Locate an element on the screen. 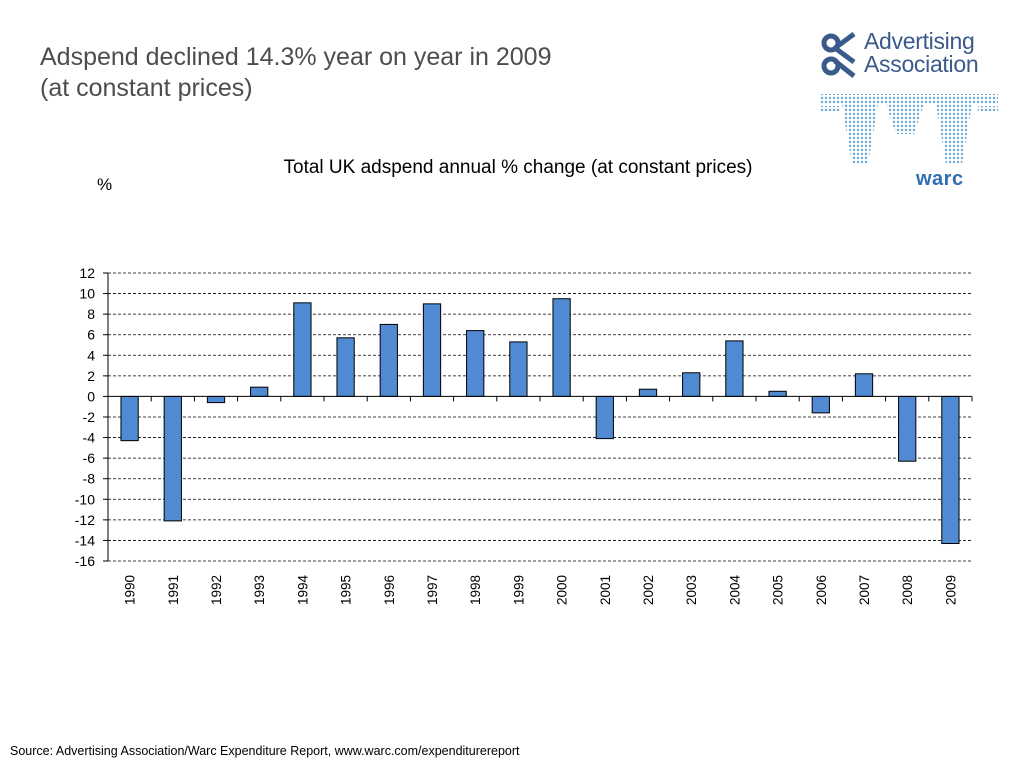 This screenshot has height=768, width=1024. bar-2003 is located at coordinates (691, 384).